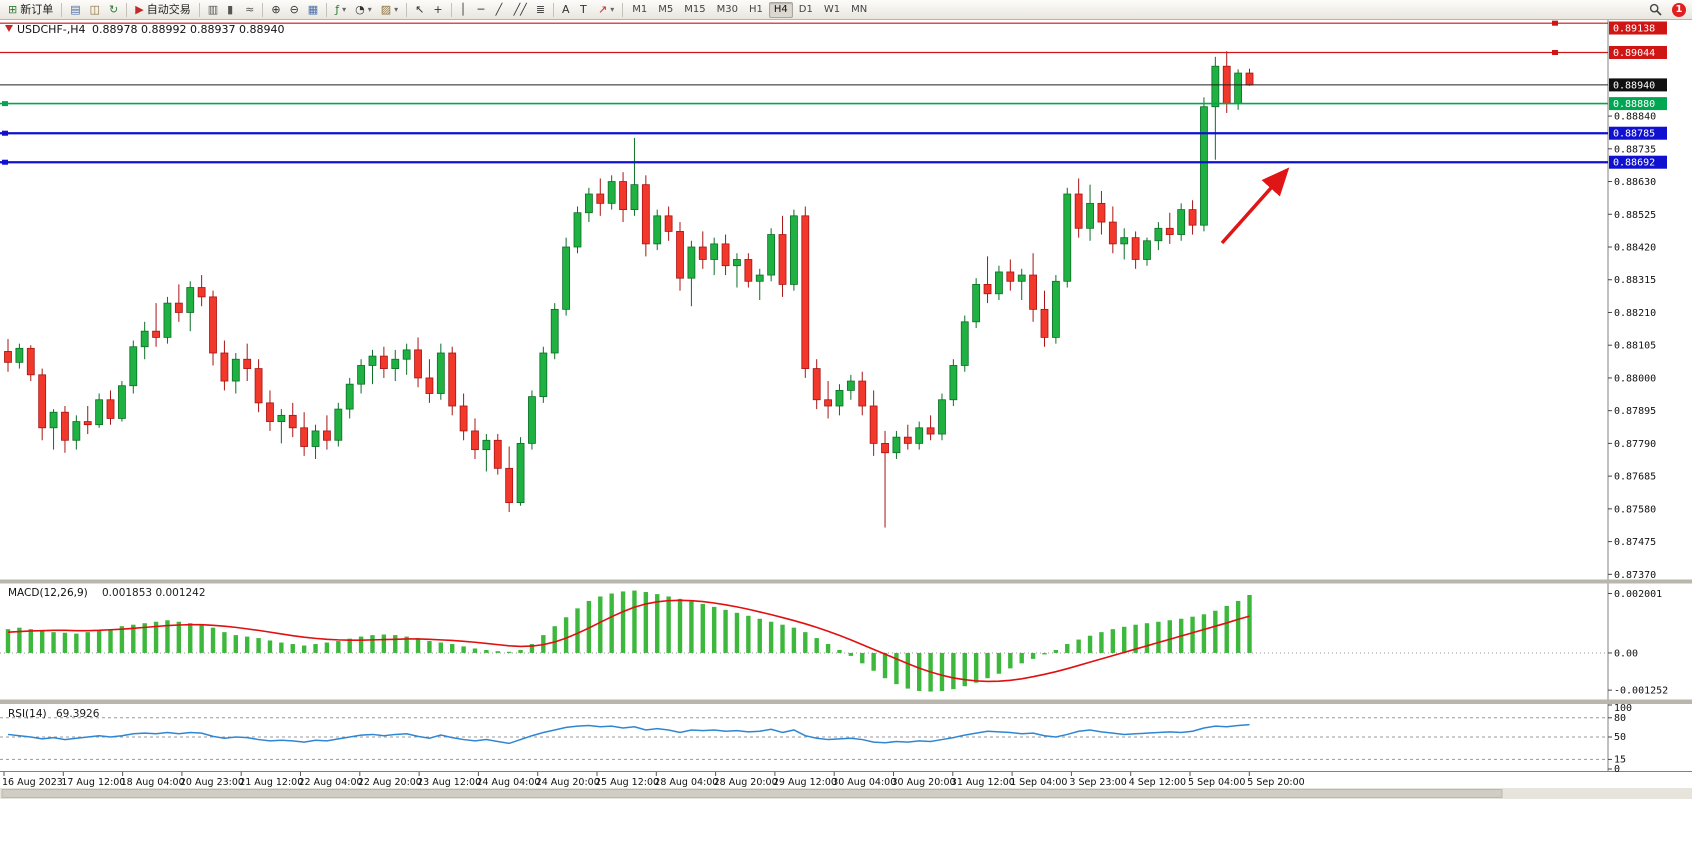  I want to click on autotrade-play-icon: ▶, so click(139, 9).